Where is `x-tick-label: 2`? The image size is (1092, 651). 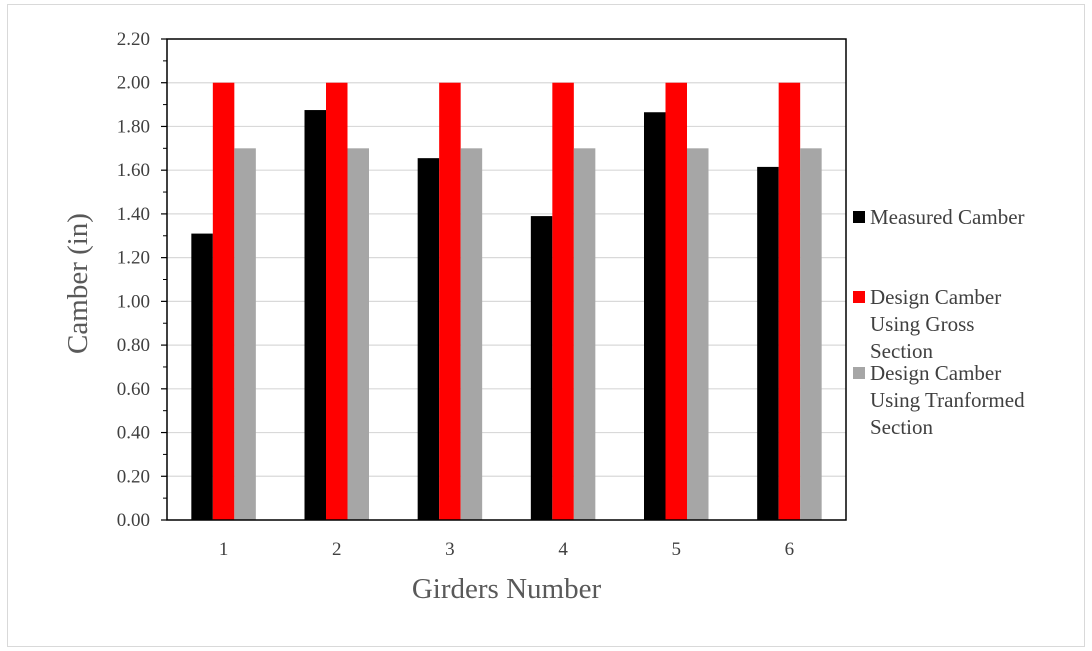
x-tick-label: 2 is located at coordinates (337, 549).